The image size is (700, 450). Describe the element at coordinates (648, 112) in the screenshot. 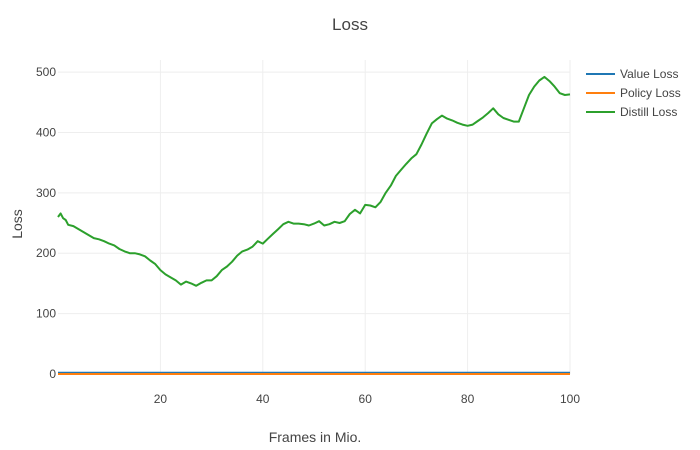

I see `legend-label: Distill Loss` at that location.